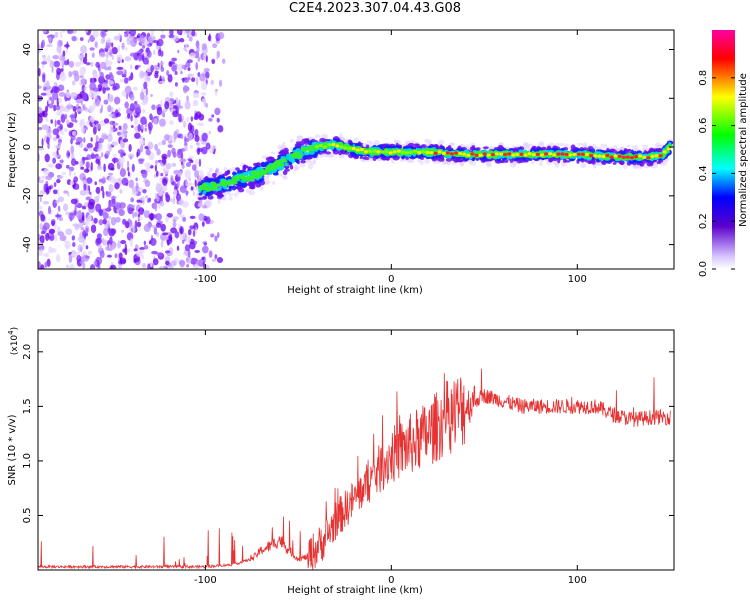 The image size is (750, 600). I want to click on x-tick-label: 100, so click(577, 580).